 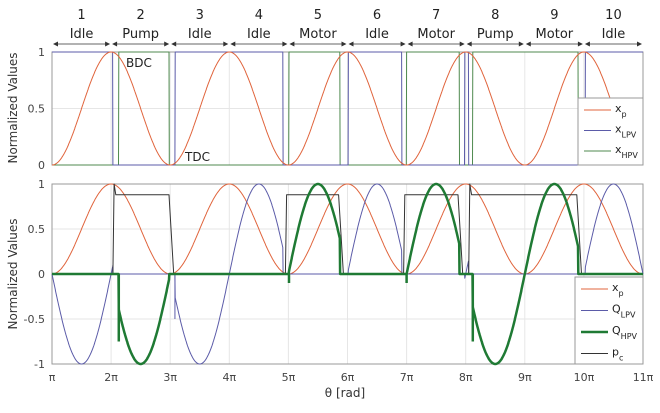 I want to click on x-tick-label: 6π, so click(x=348, y=377).